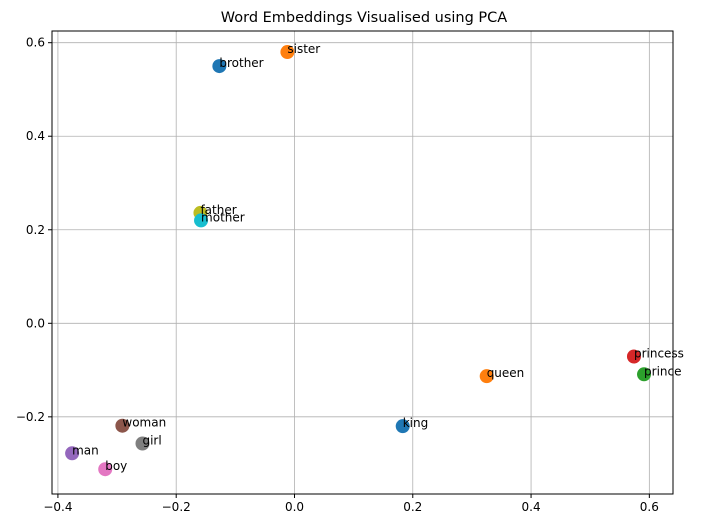  What do you see at coordinates (85, 450) in the screenshot?
I see `point-label-man: man` at bounding box center [85, 450].